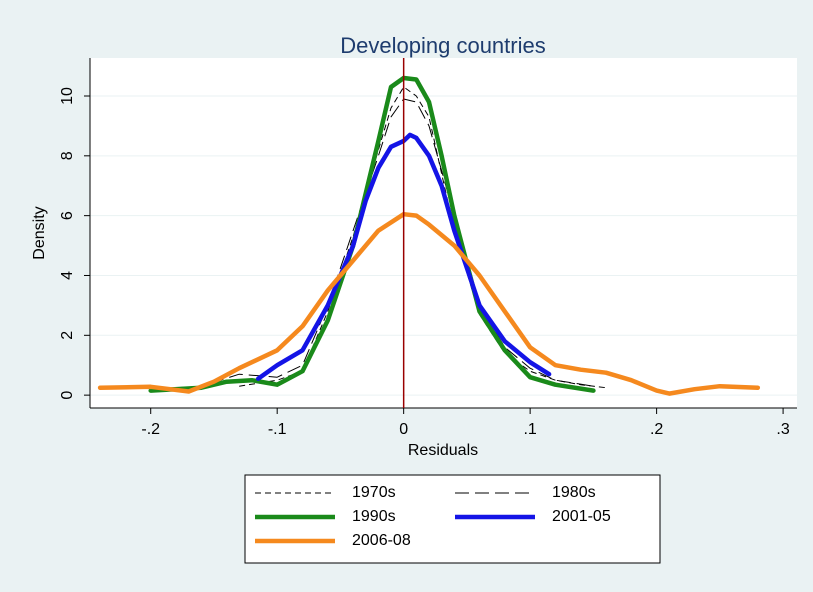 The width and height of the screenshot is (813, 592). I want to click on y-tick-label: 6, so click(67, 215).